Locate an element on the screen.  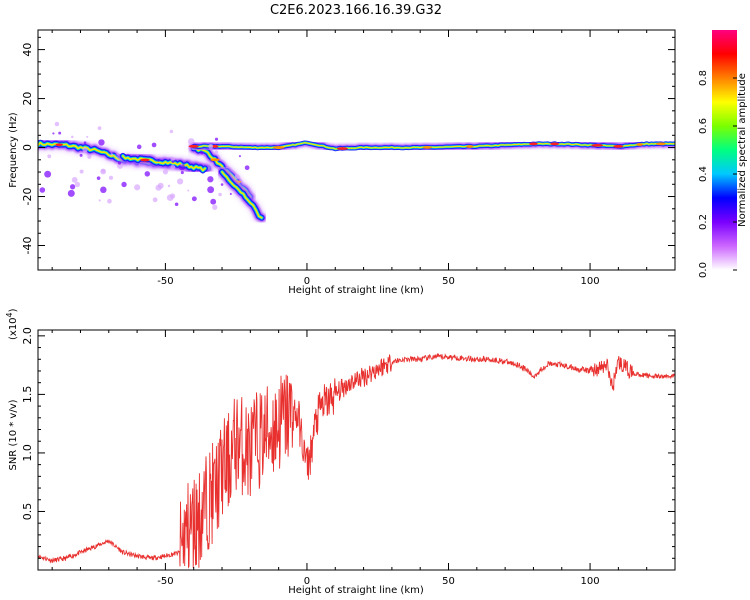
svg-text: (x104) is located at coordinates (12, 324).